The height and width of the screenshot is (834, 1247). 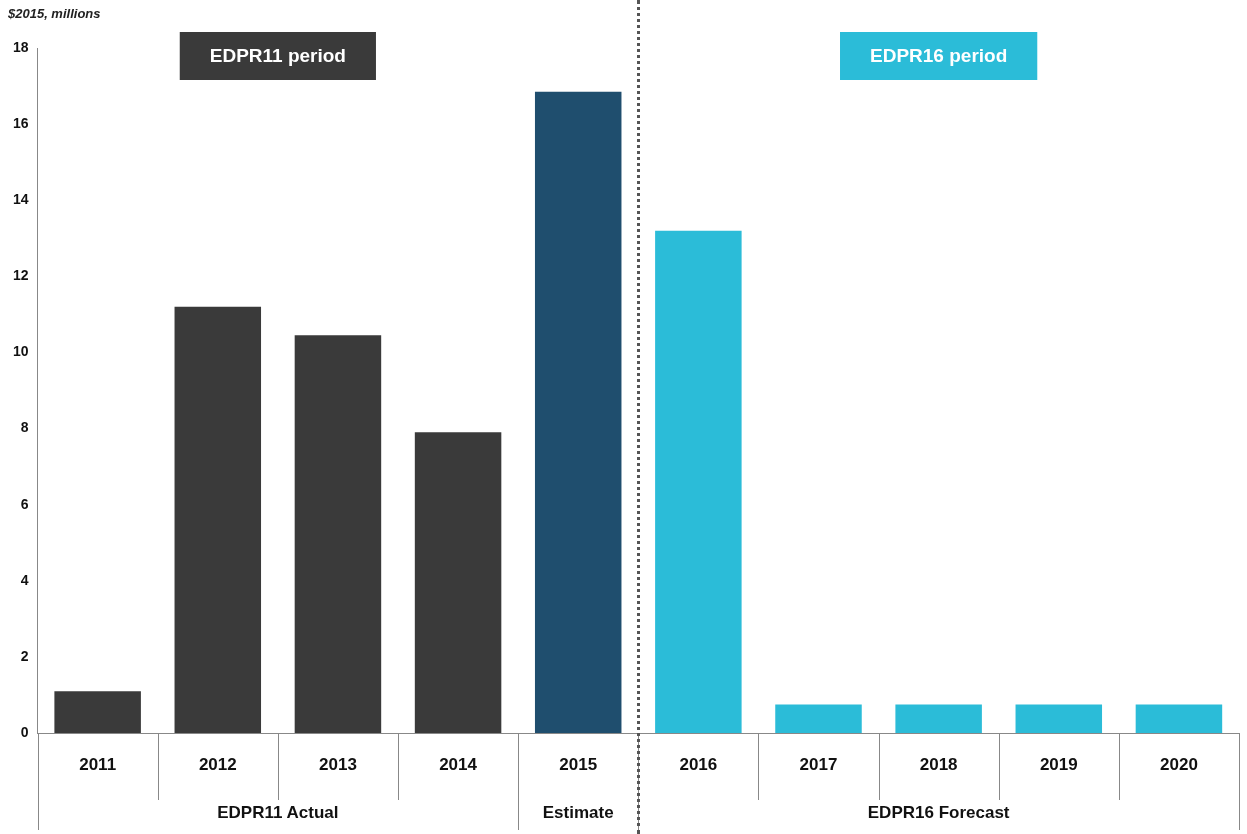 I want to click on y-tick-label: 14, so click(x=20, y=199).